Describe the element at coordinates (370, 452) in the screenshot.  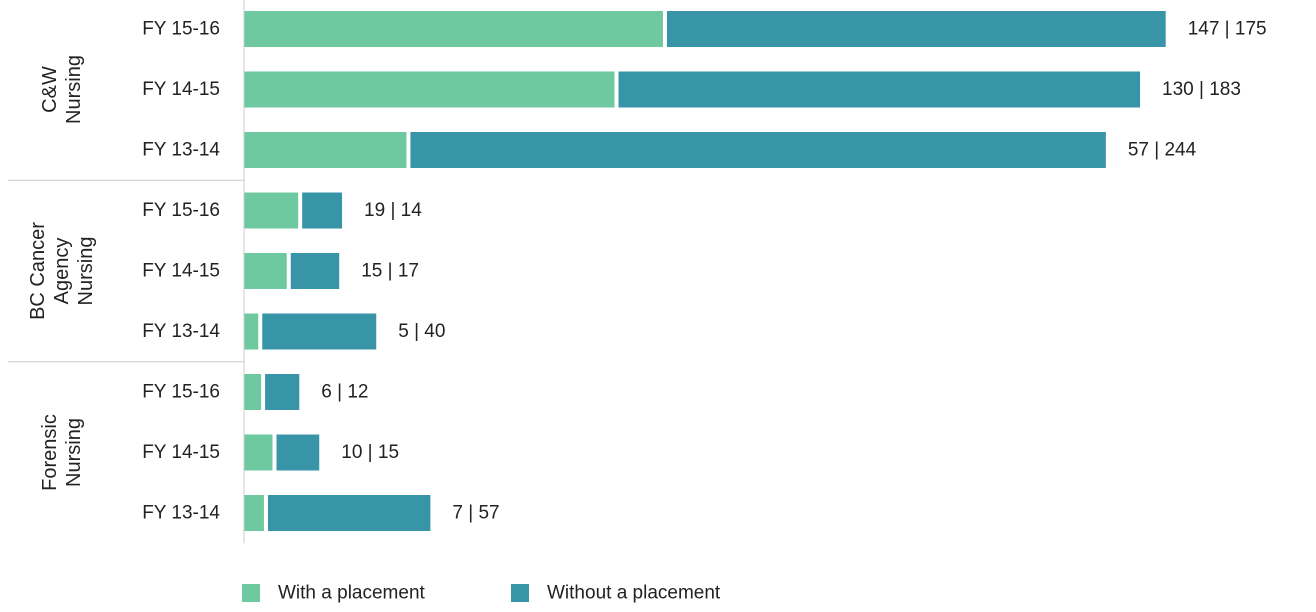
I see `value-data-label: 10 | 15` at that location.